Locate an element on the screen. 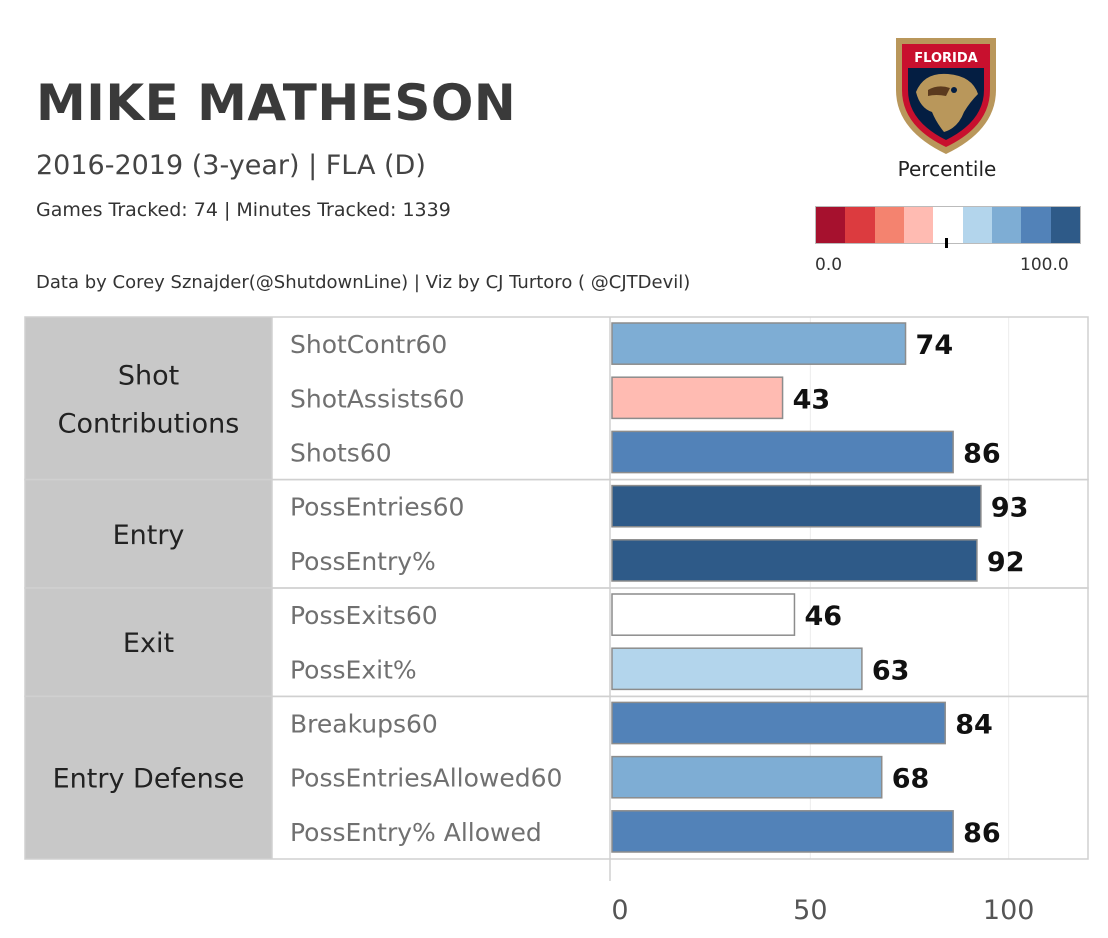  value-label: 93 is located at coordinates (1010, 508).